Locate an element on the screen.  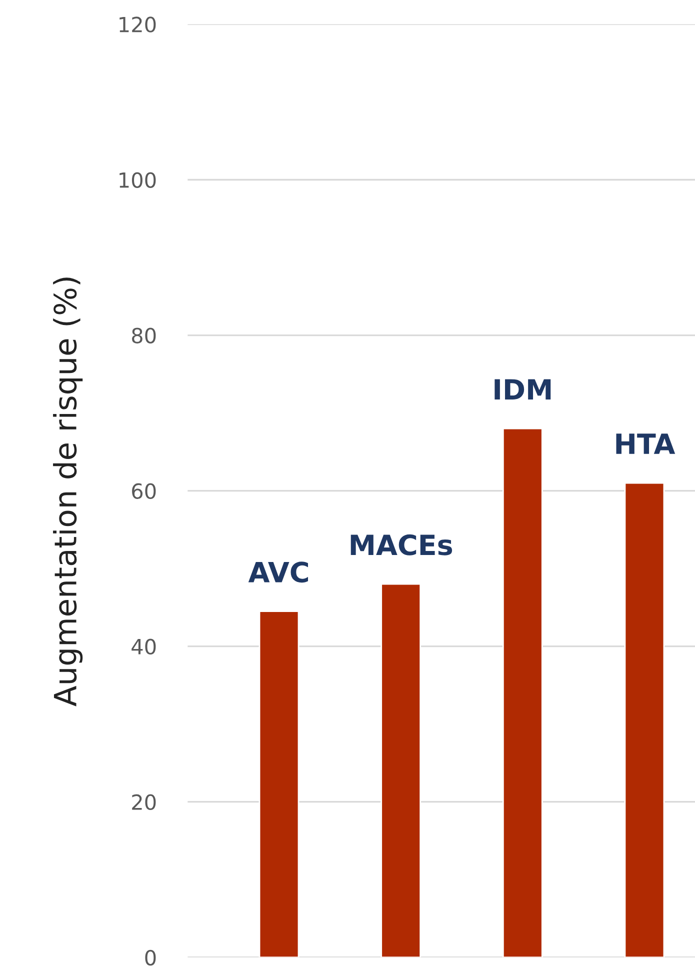
x-tick-label: AVC is located at coordinates (278, 572).